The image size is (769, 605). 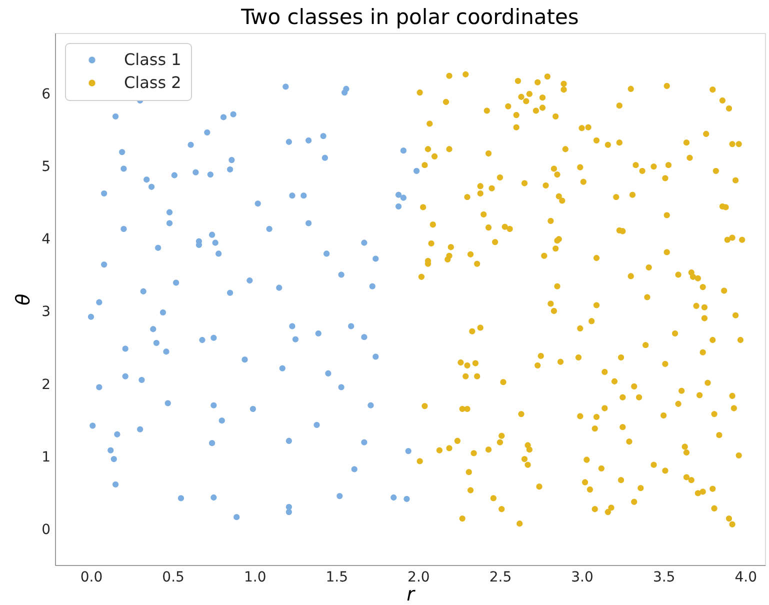 What do you see at coordinates (46, 240) in the screenshot?
I see `y-tick-label: 4` at bounding box center [46, 240].